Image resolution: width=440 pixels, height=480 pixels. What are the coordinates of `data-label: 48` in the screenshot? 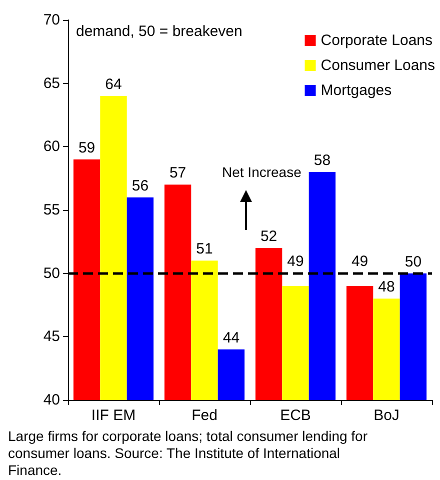 It's located at (386, 287).